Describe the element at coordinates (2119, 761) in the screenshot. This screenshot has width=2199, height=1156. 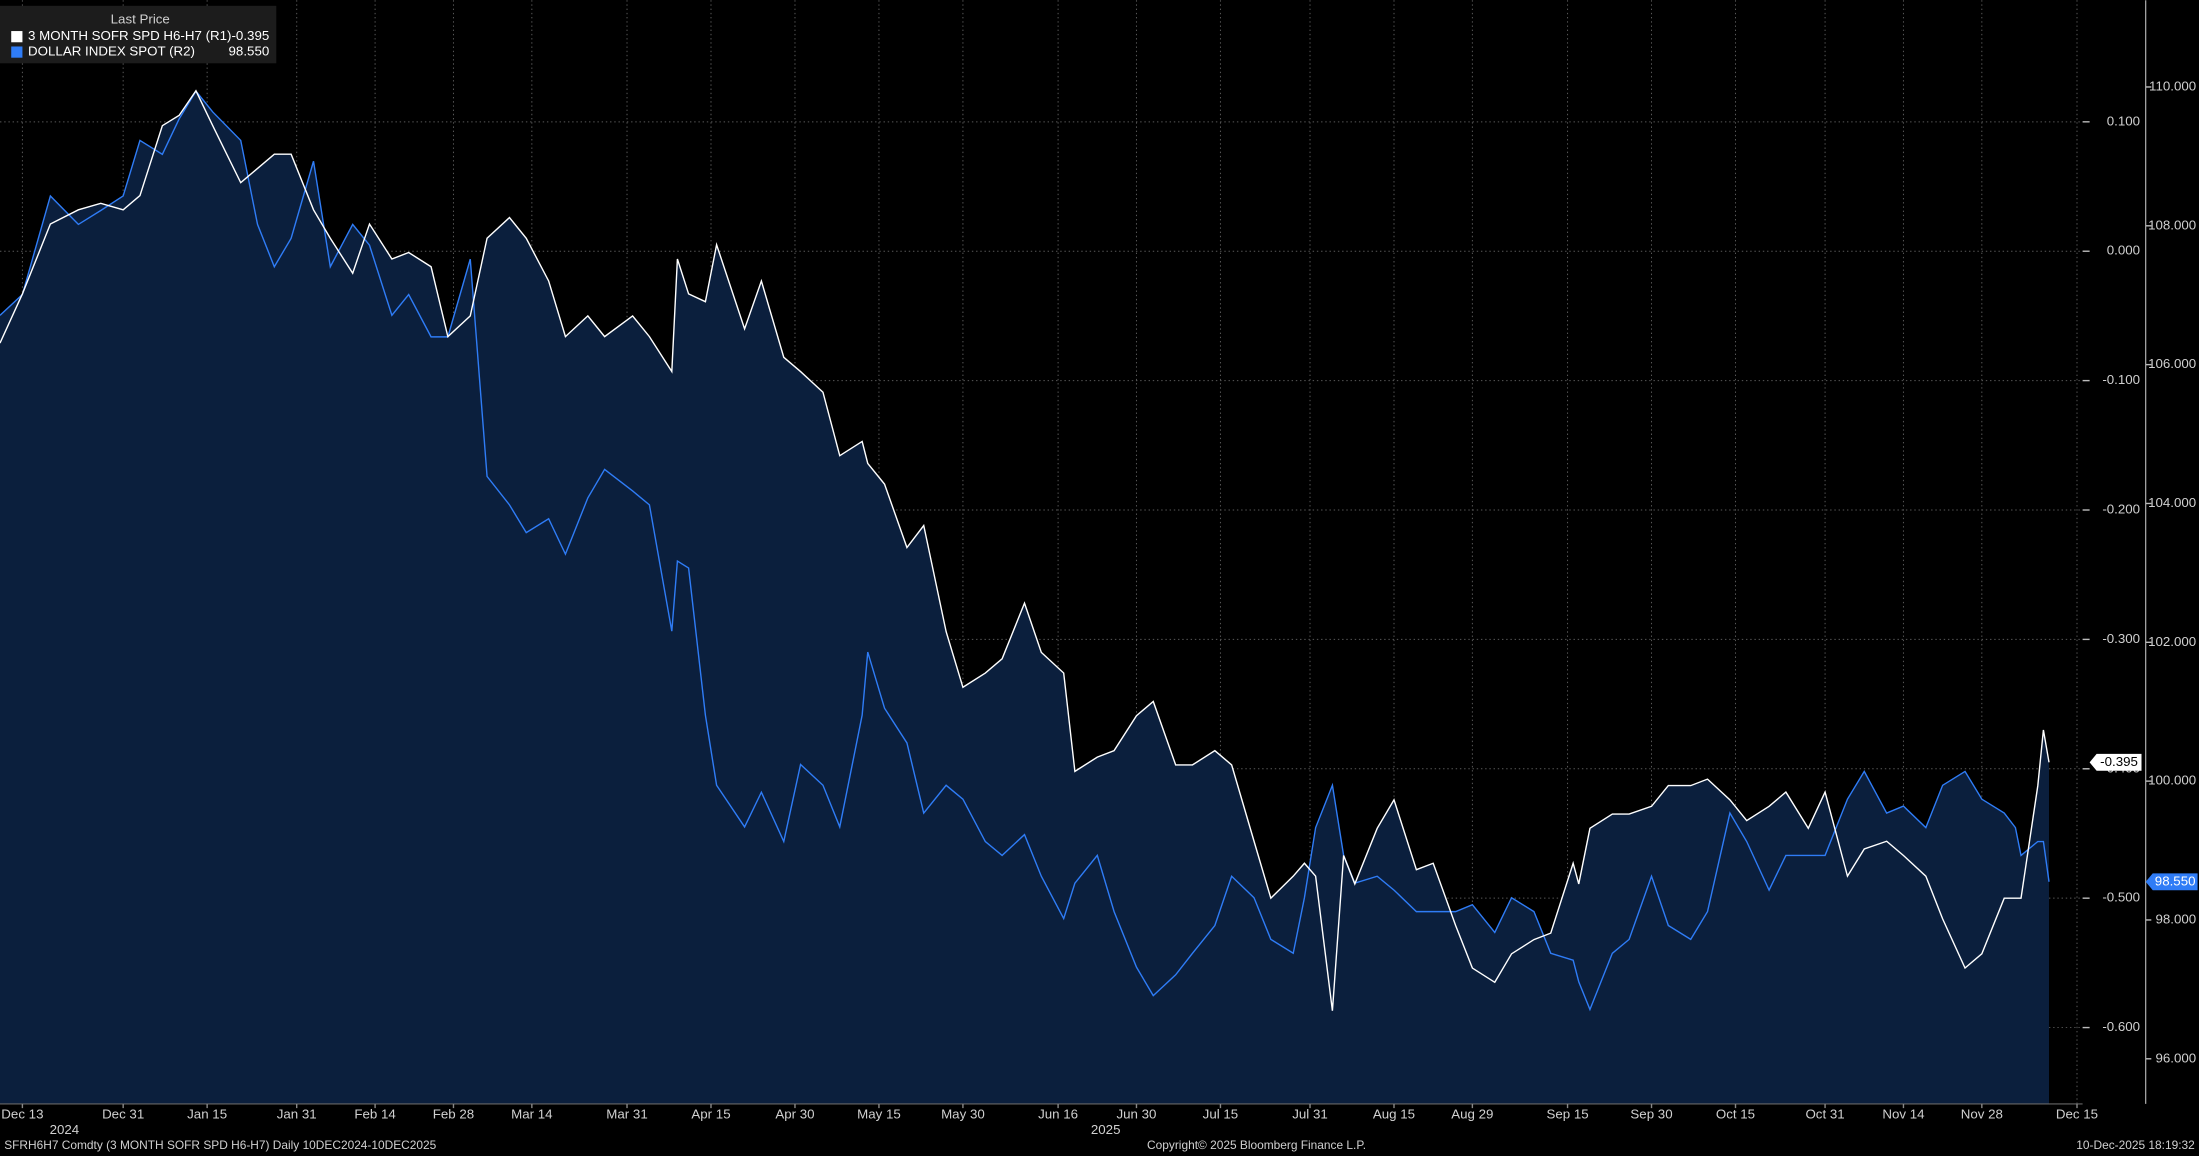
I see `last-value-label: -0.395` at that location.